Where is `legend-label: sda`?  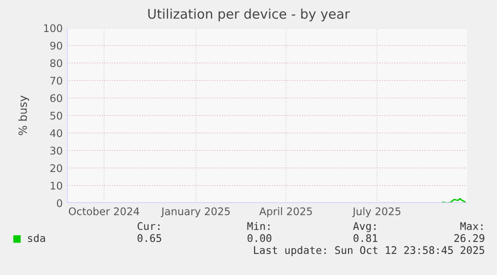 legend-label: sda is located at coordinates (36, 238).